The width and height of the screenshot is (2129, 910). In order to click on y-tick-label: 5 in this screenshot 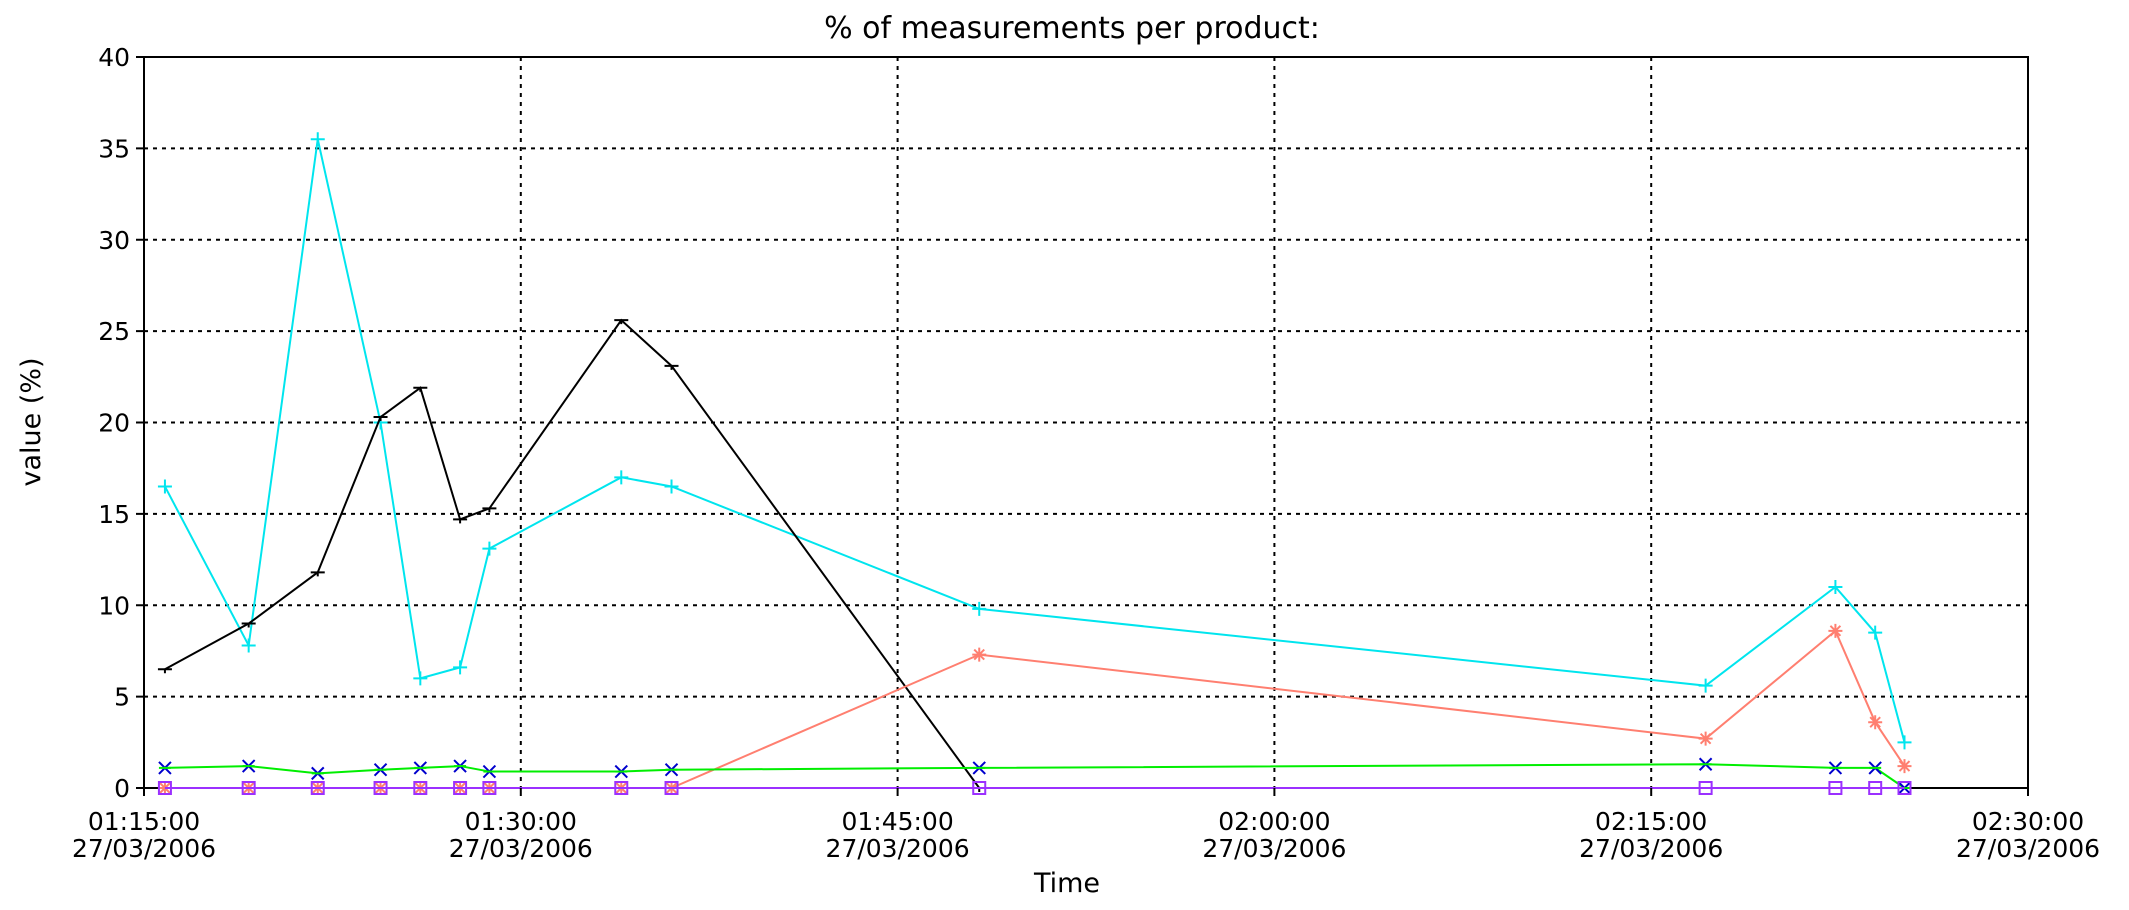, I will do `click(122, 697)`.